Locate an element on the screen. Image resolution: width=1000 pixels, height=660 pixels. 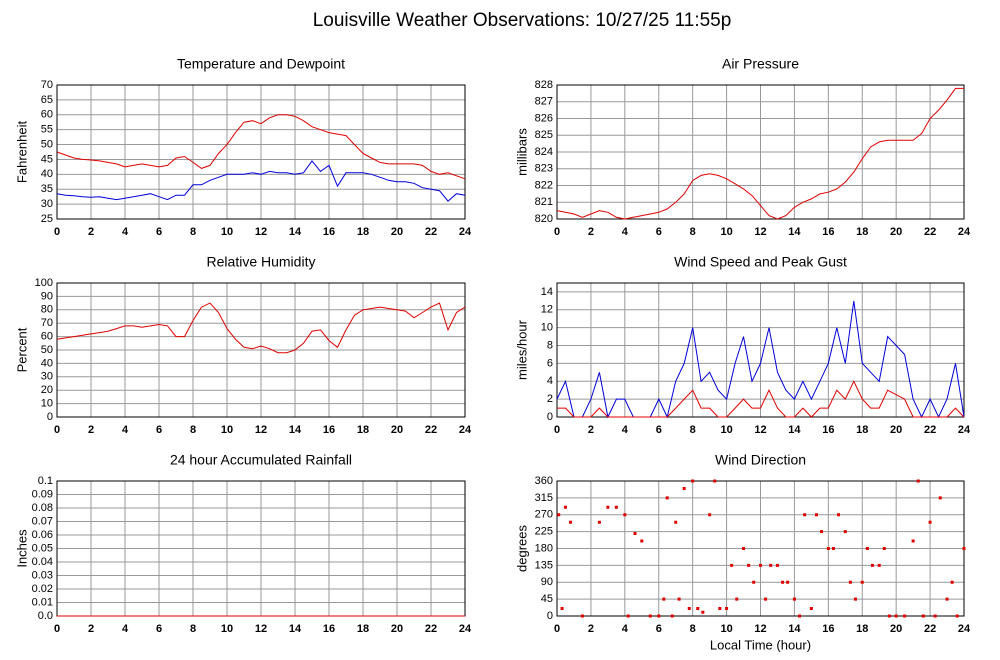
y-tick-label: 180 is located at coordinates (544, 548).